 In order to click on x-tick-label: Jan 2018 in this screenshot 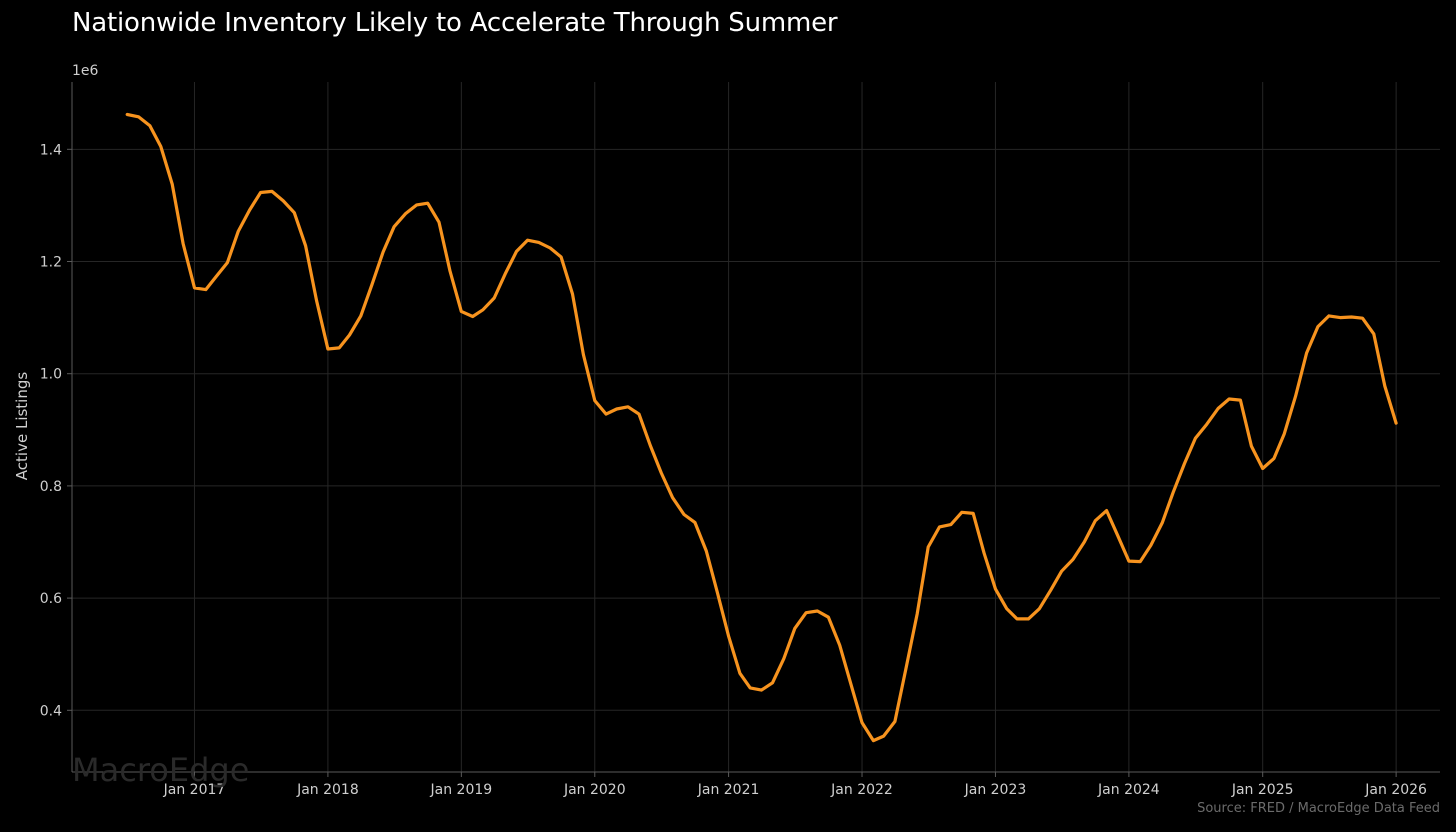, I will do `click(327, 790)`.